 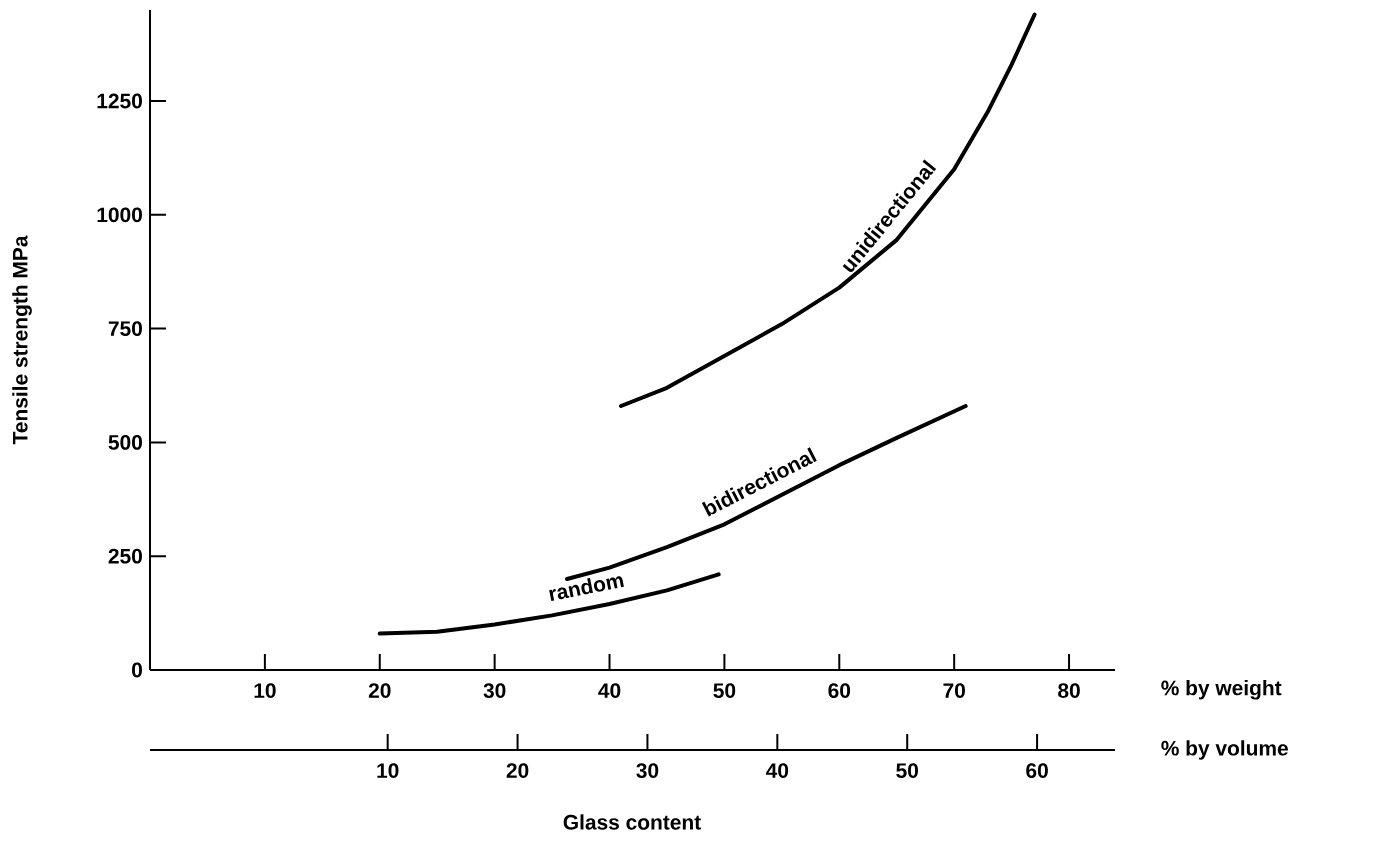 I want to click on y-axis-title: Tensile strength MPa, so click(x=22, y=340).